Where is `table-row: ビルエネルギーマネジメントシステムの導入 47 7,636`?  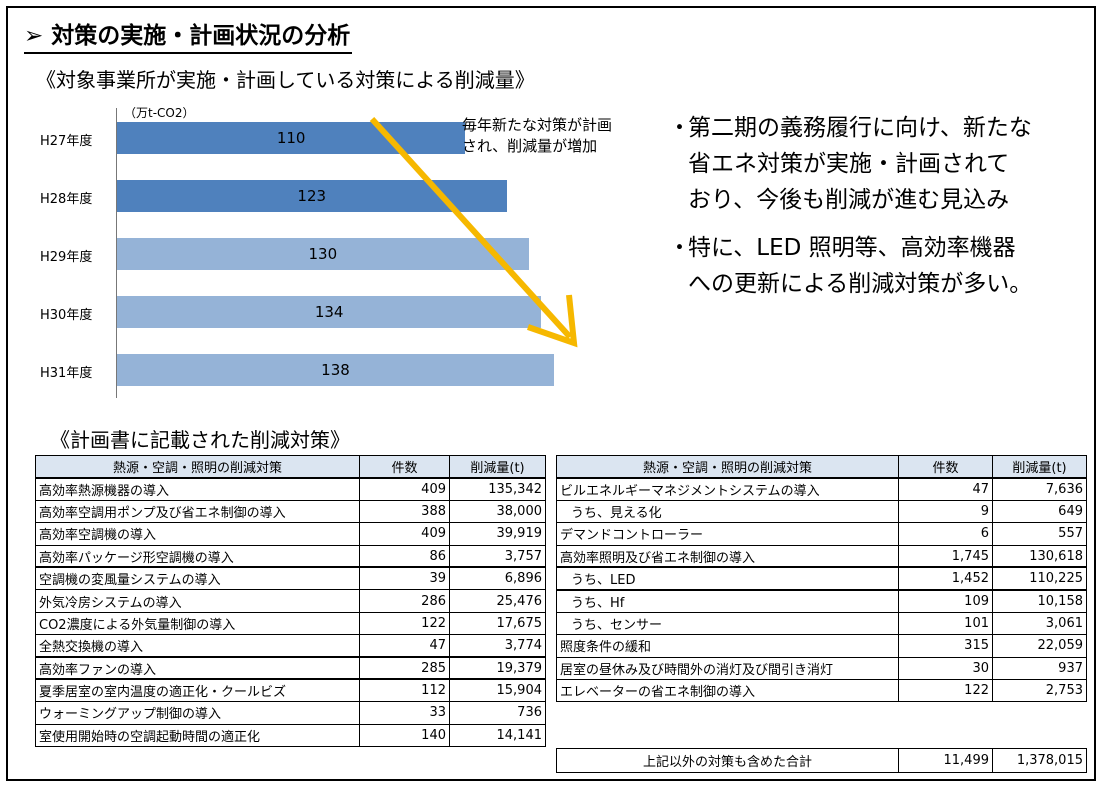 table-row: ビルエネルギーマネジメントシステムの導入 47 7,636 is located at coordinates (821, 488).